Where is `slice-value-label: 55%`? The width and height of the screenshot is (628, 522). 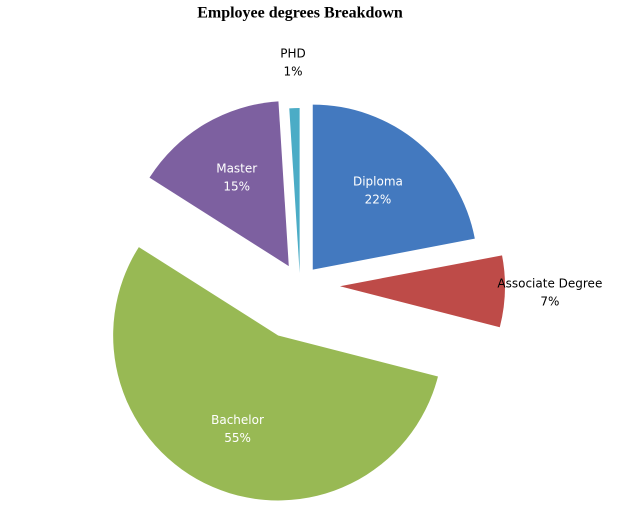
slice-value-label: 55% is located at coordinates (237, 438).